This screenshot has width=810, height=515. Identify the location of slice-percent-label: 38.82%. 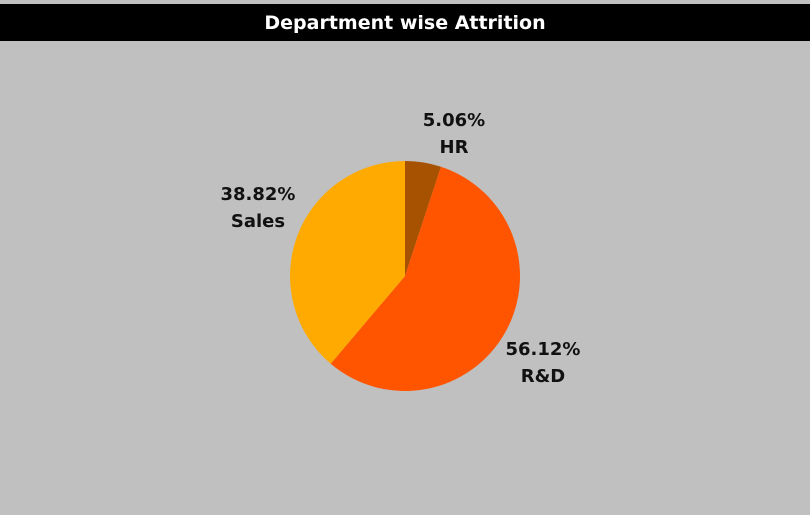
(258, 194).